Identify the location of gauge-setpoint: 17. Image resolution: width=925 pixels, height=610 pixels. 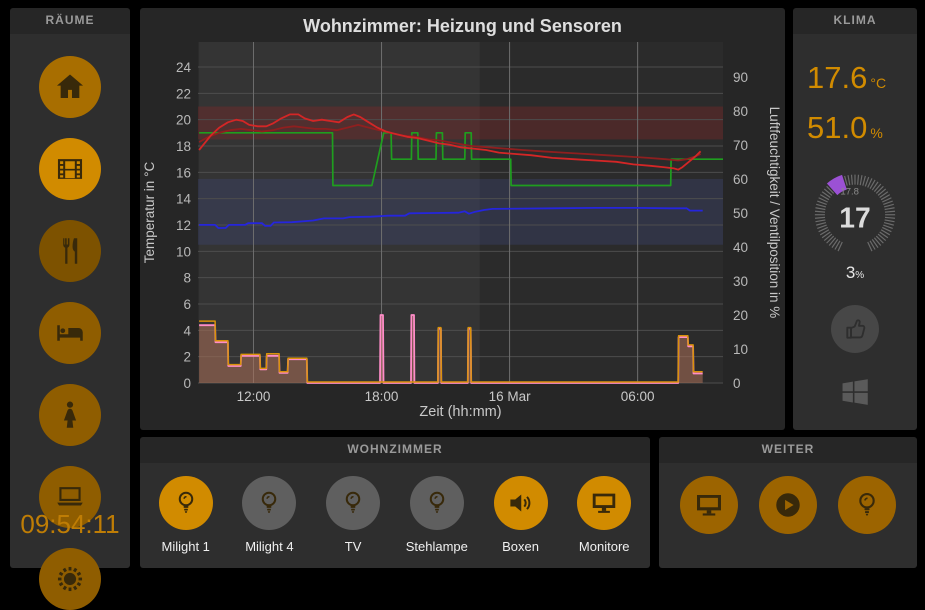
(854, 218).